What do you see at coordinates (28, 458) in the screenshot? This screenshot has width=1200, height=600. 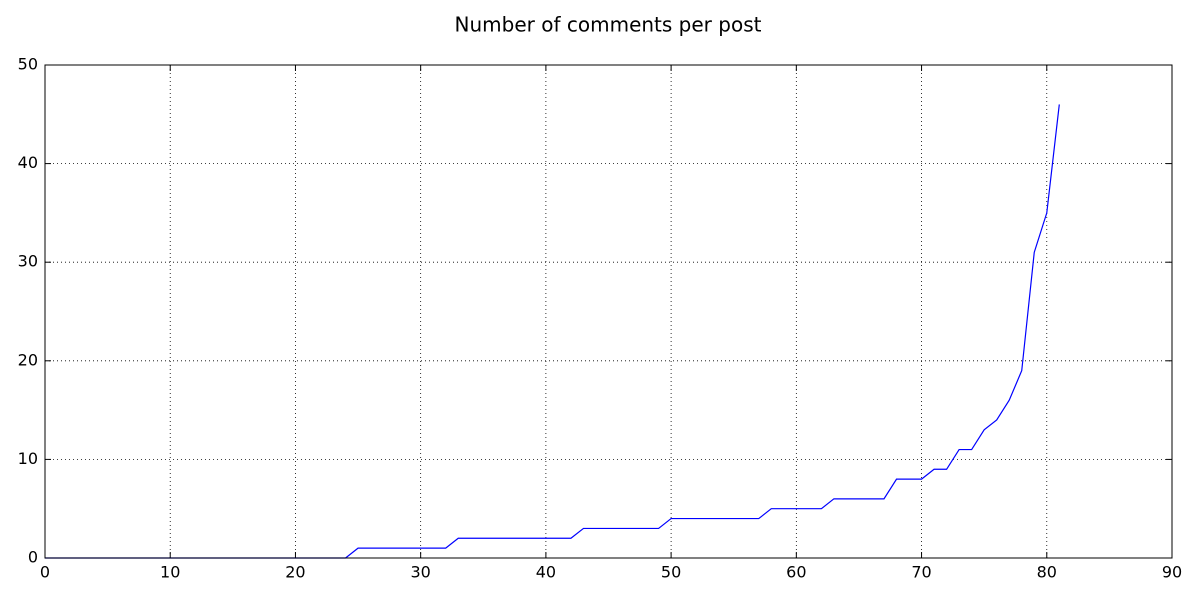 I see `y-tick-label: 10` at bounding box center [28, 458].